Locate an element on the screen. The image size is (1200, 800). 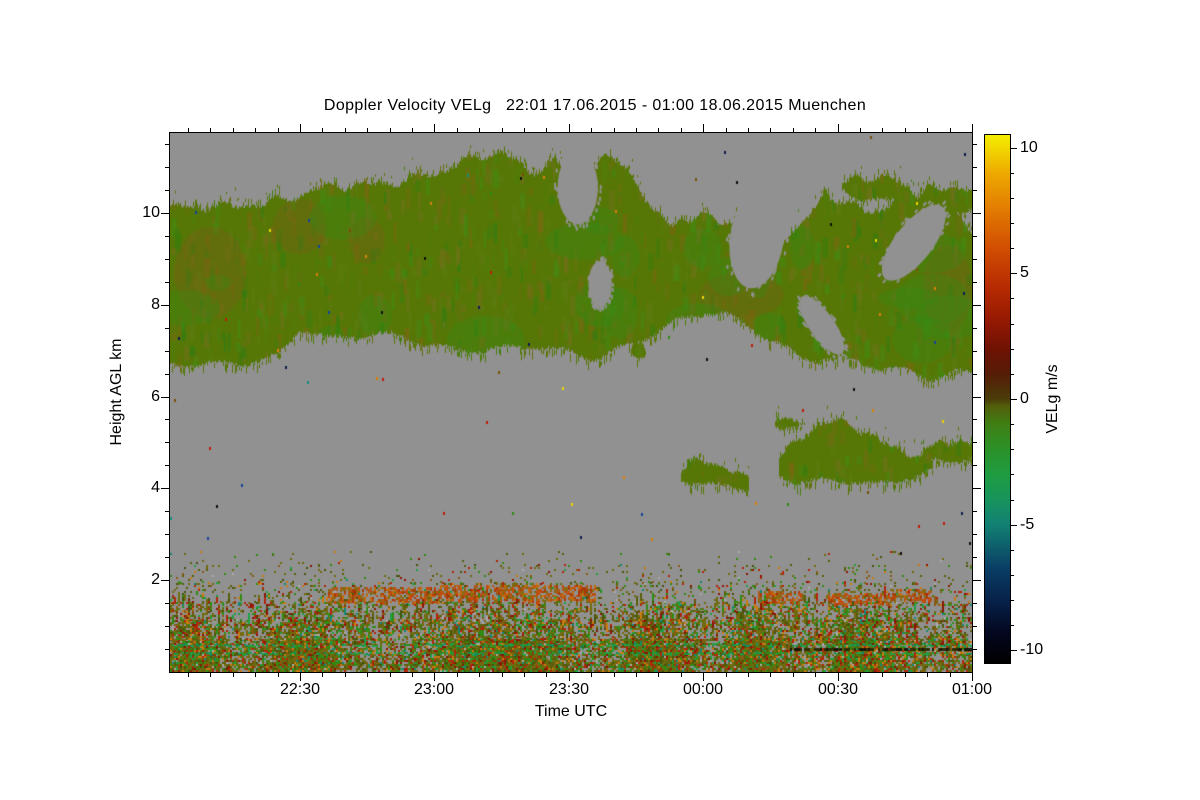
colorbar-tick-label: 5 is located at coordinates (1024, 272).